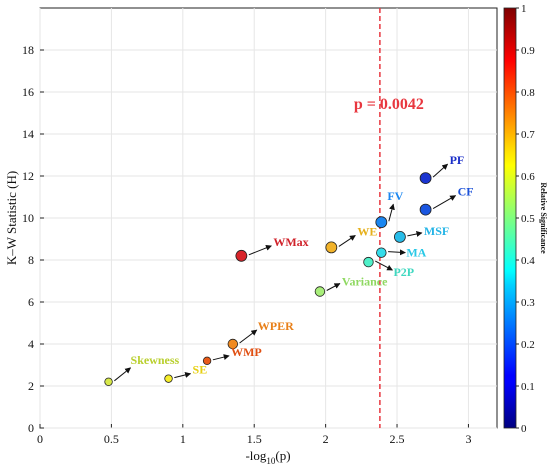 The height and width of the screenshot is (475, 550). I want to click on arrow-wper, so click(248, 336).